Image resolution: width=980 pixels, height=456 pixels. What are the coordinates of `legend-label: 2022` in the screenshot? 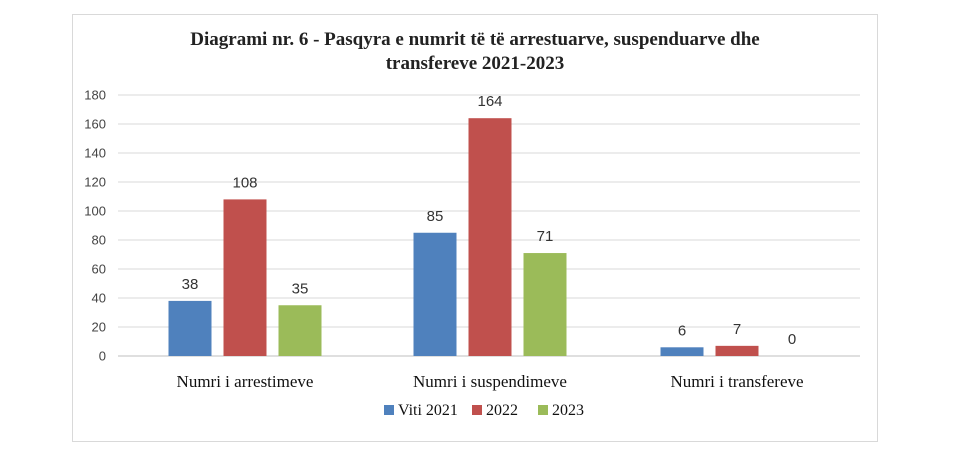 It's located at (502, 410).